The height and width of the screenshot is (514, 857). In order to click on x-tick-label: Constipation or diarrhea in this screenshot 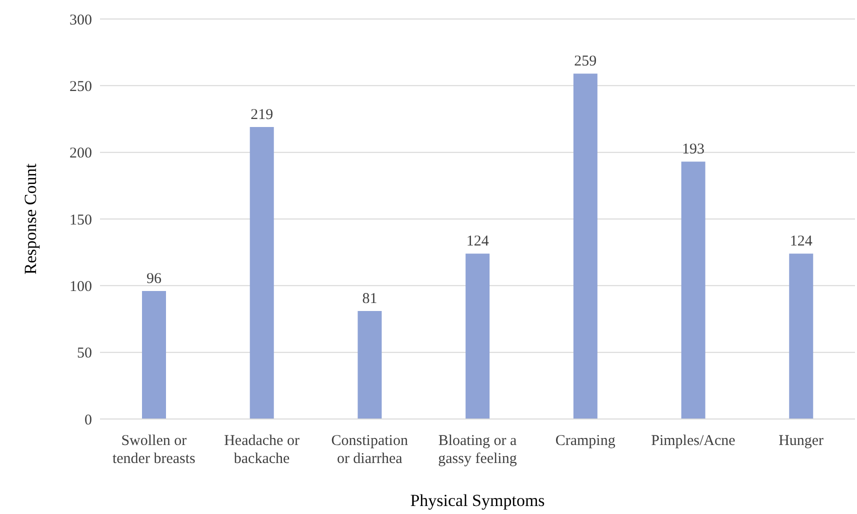, I will do `click(369, 450)`.